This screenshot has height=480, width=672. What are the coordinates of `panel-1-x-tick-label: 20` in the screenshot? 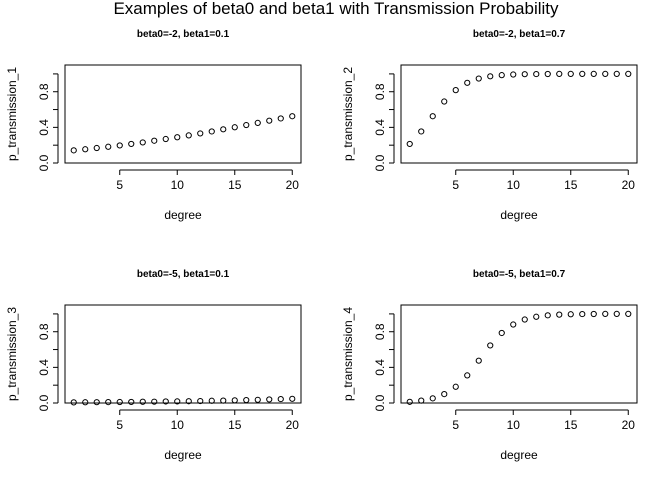 It's located at (293, 185).